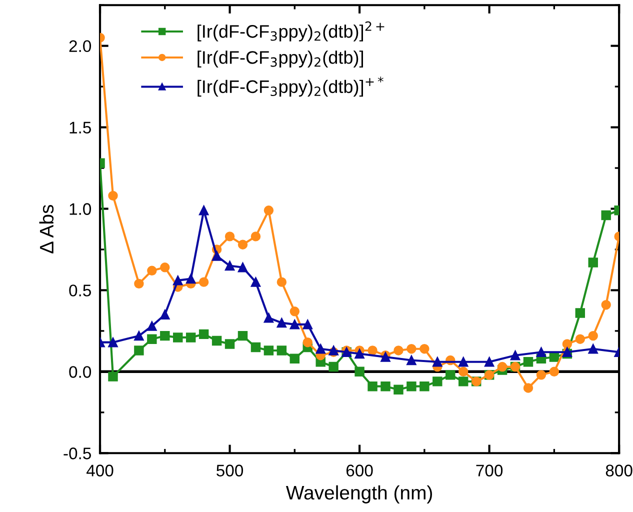 The height and width of the screenshot is (512, 633). Describe the element at coordinates (280, 59) in the screenshot. I see `legend-label: [Ir(dF-CF$_{3}$ppy)$_{2}$(dtb)]` at that location.